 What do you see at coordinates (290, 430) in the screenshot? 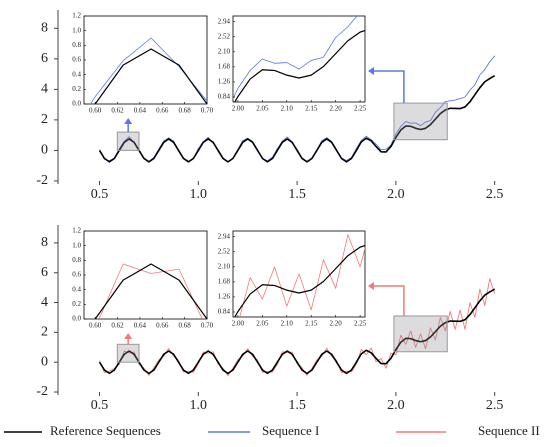
I see `legend-label: Sequence I` at bounding box center [290, 430].